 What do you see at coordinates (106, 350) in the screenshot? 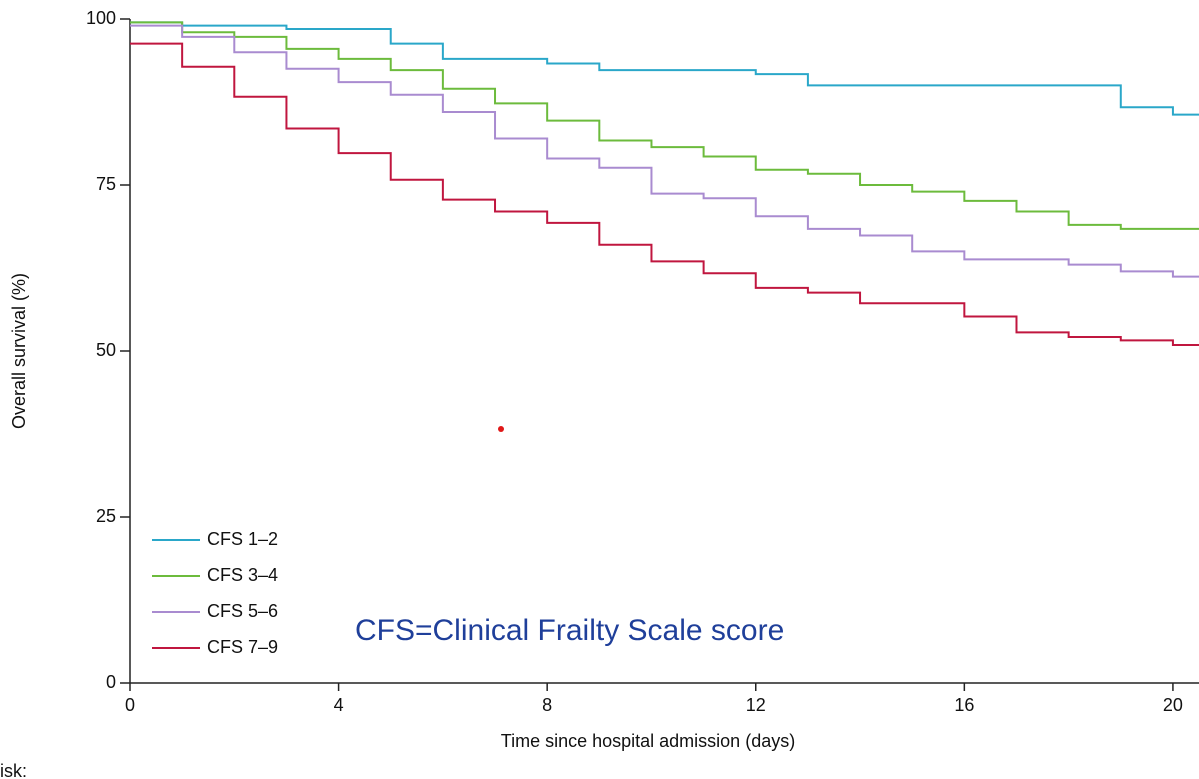
I see `y-tick-label: 50` at bounding box center [106, 350].